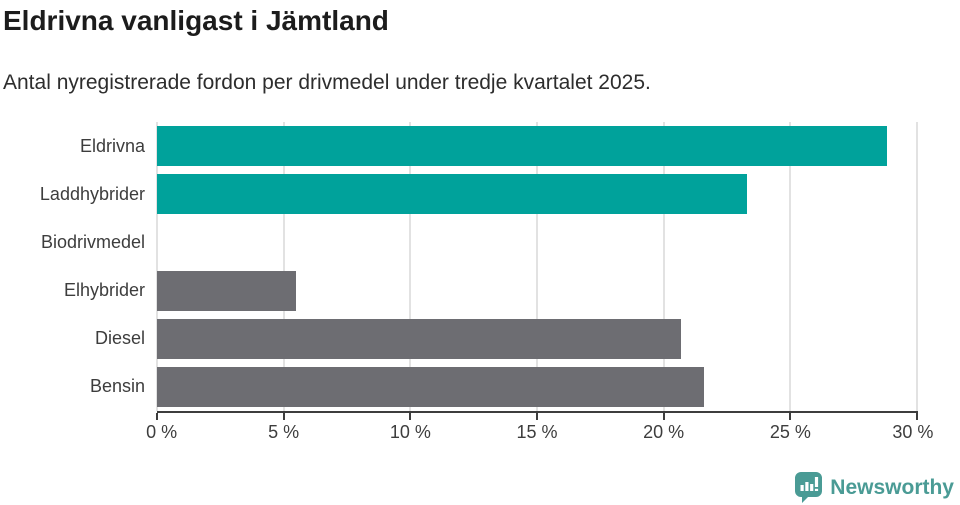  I want to click on newsworthy-wordmark: Newsworthy, so click(892, 487).